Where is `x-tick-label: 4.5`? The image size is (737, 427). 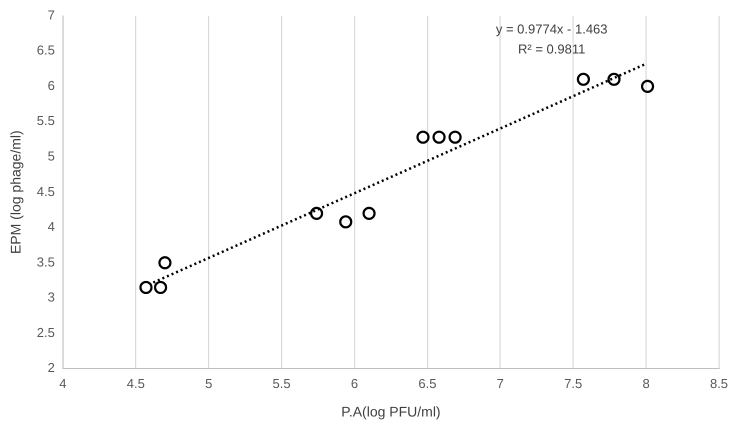
x-tick-label: 4.5 is located at coordinates (135, 383).